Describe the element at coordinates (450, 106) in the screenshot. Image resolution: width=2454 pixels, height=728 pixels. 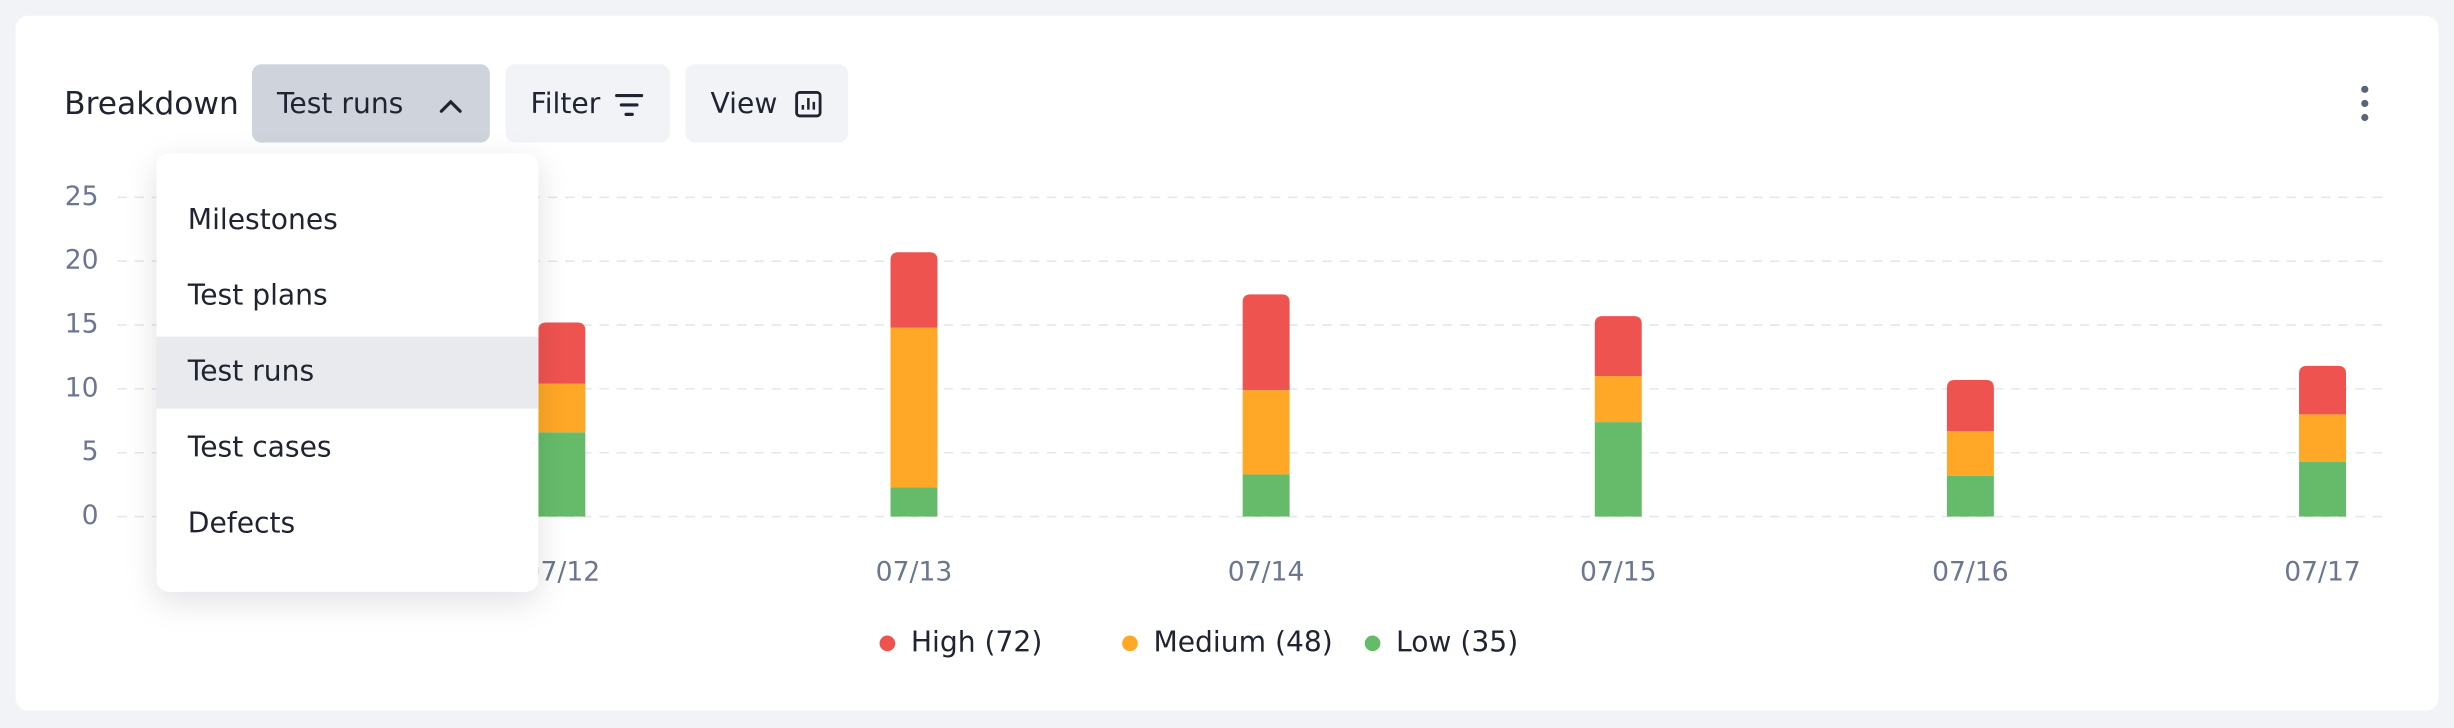
I see `chevron-icon` at that location.